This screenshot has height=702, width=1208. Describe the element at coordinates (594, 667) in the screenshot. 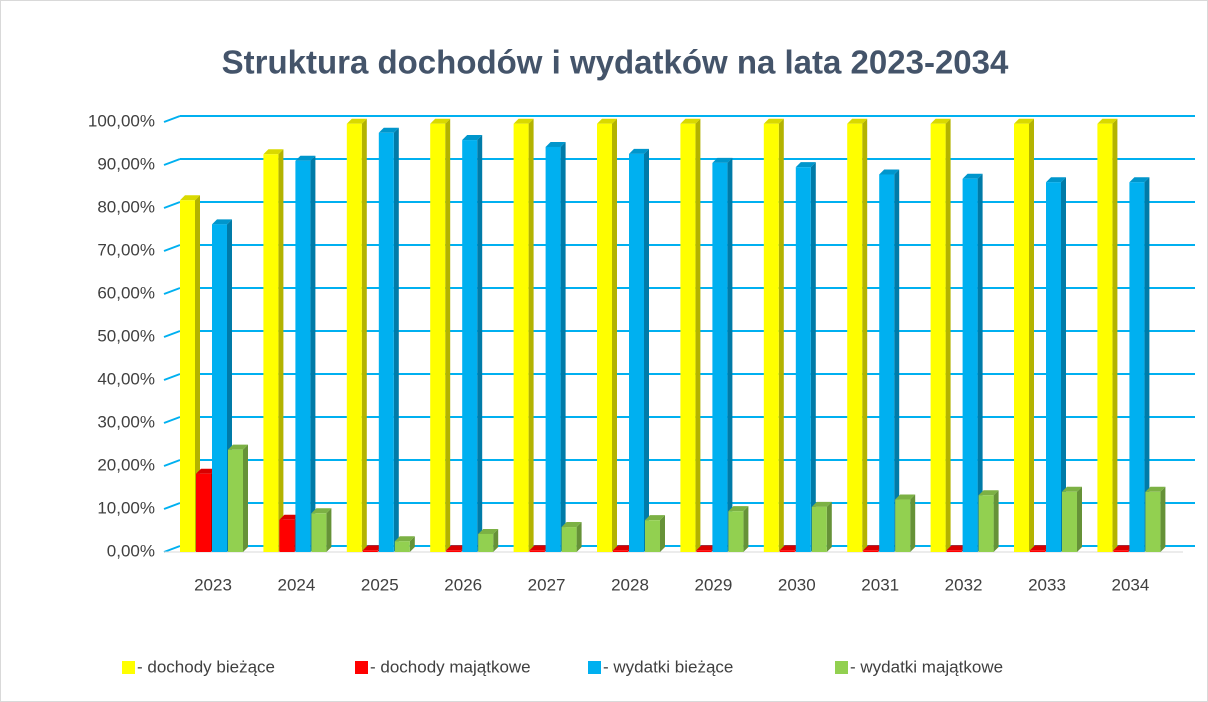

I see `legend-swatch` at that location.